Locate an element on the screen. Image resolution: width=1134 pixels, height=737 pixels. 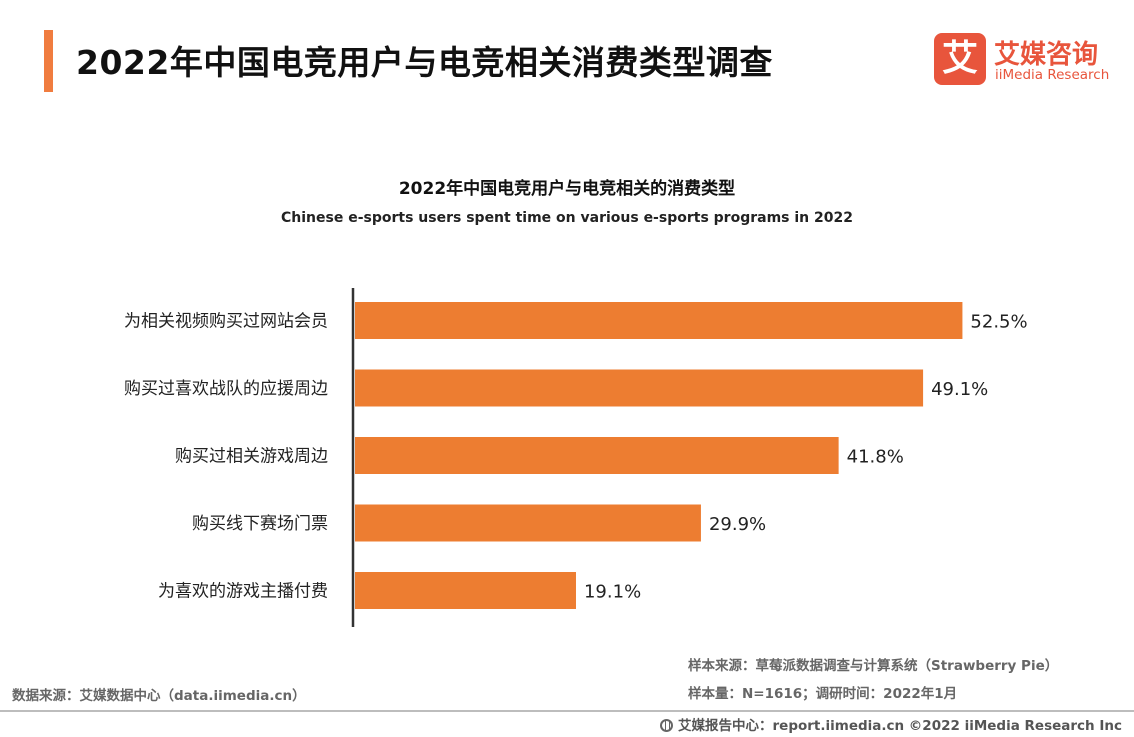
logo-mark-icon: 艾 is located at coordinates (960, 59).